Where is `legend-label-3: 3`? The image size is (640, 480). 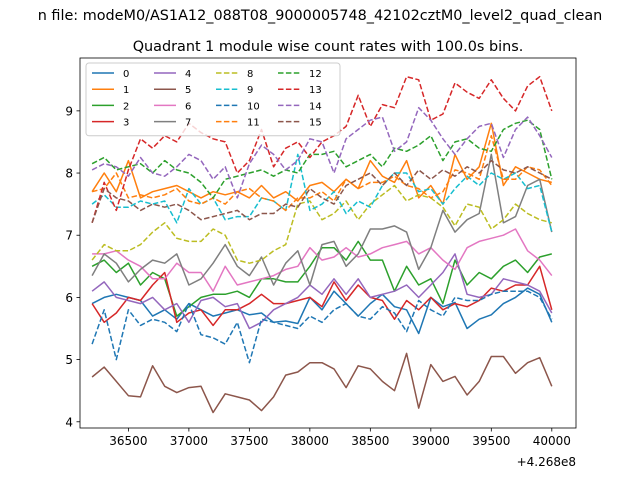
legend-label-3: 3 is located at coordinates (126, 123).